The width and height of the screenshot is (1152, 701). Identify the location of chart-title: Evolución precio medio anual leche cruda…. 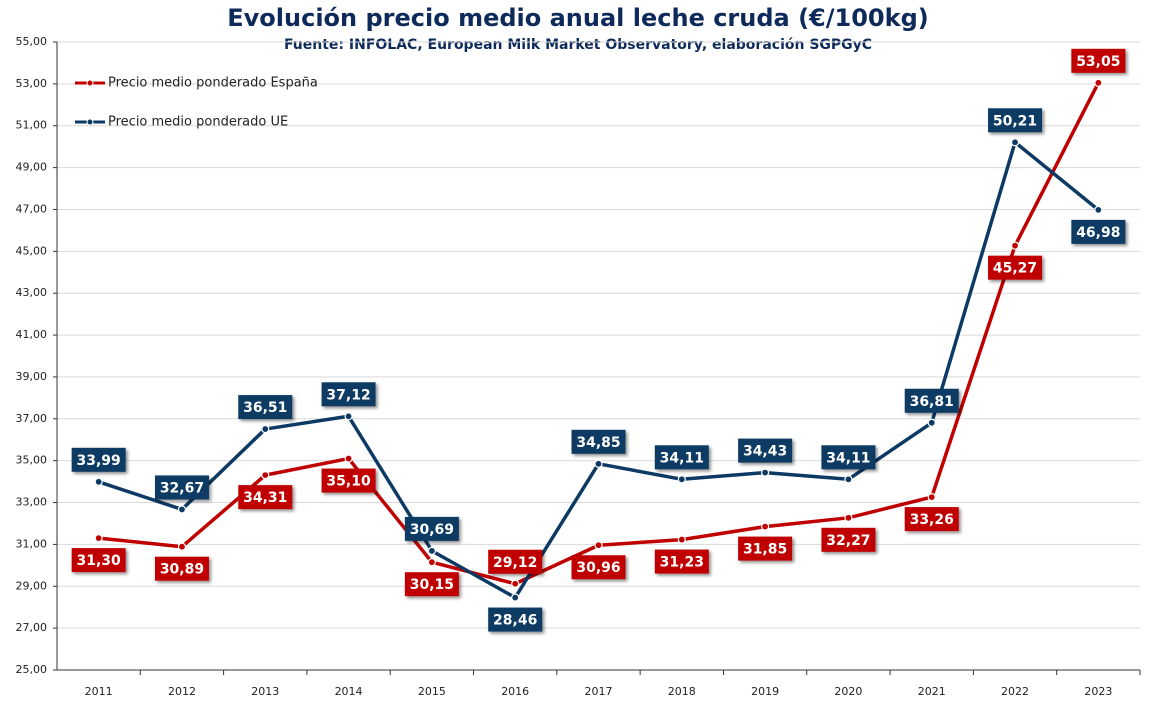
(577, 18).